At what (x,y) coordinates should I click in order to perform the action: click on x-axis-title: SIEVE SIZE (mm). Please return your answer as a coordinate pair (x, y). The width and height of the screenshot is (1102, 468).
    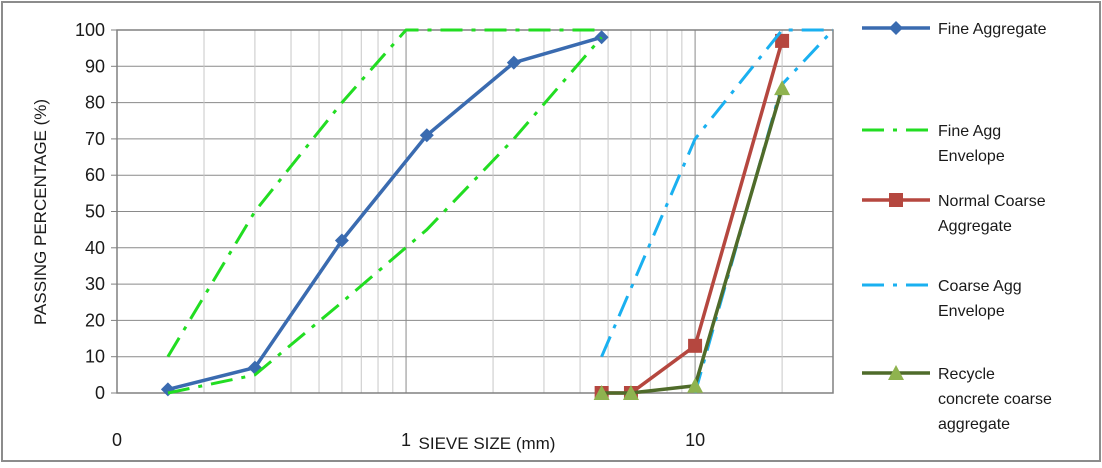
    Looking at the image, I should click on (487, 443).